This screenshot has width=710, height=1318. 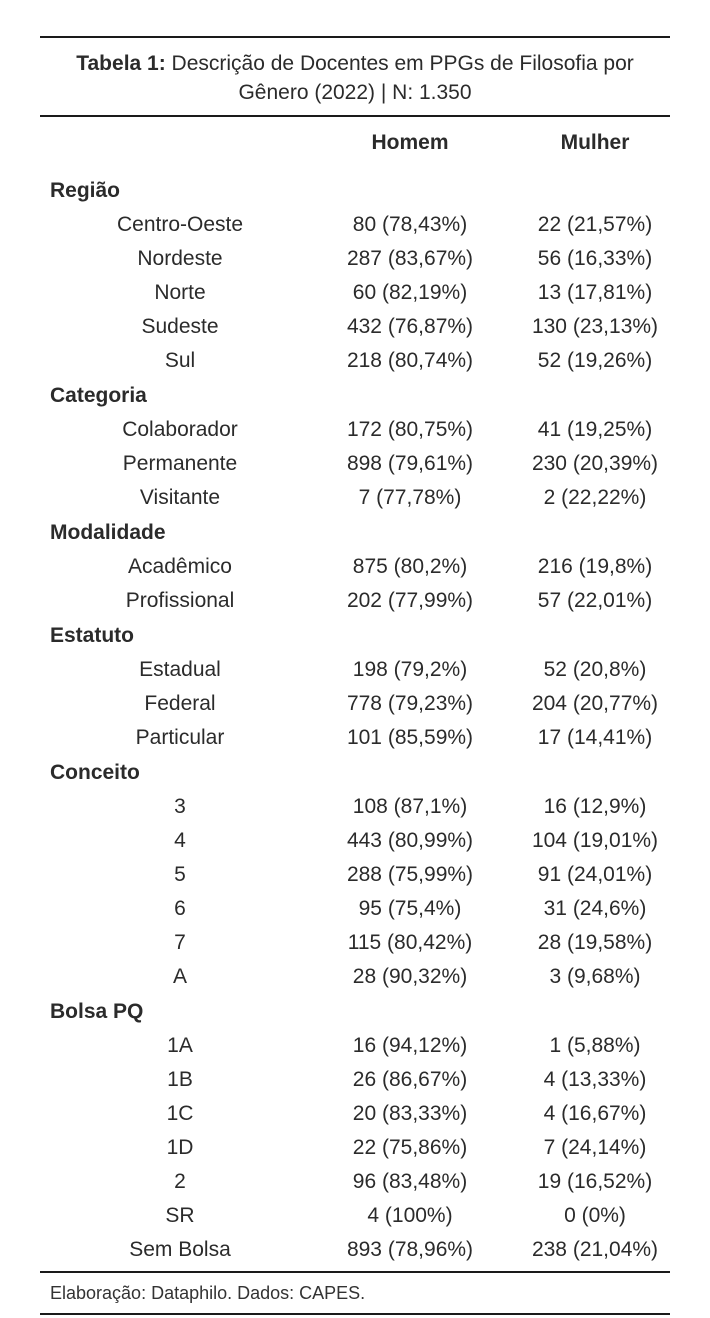 I want to click on table-row: 7 115 (80,42%) 28 (19,58%), so click(x=355, y=943).